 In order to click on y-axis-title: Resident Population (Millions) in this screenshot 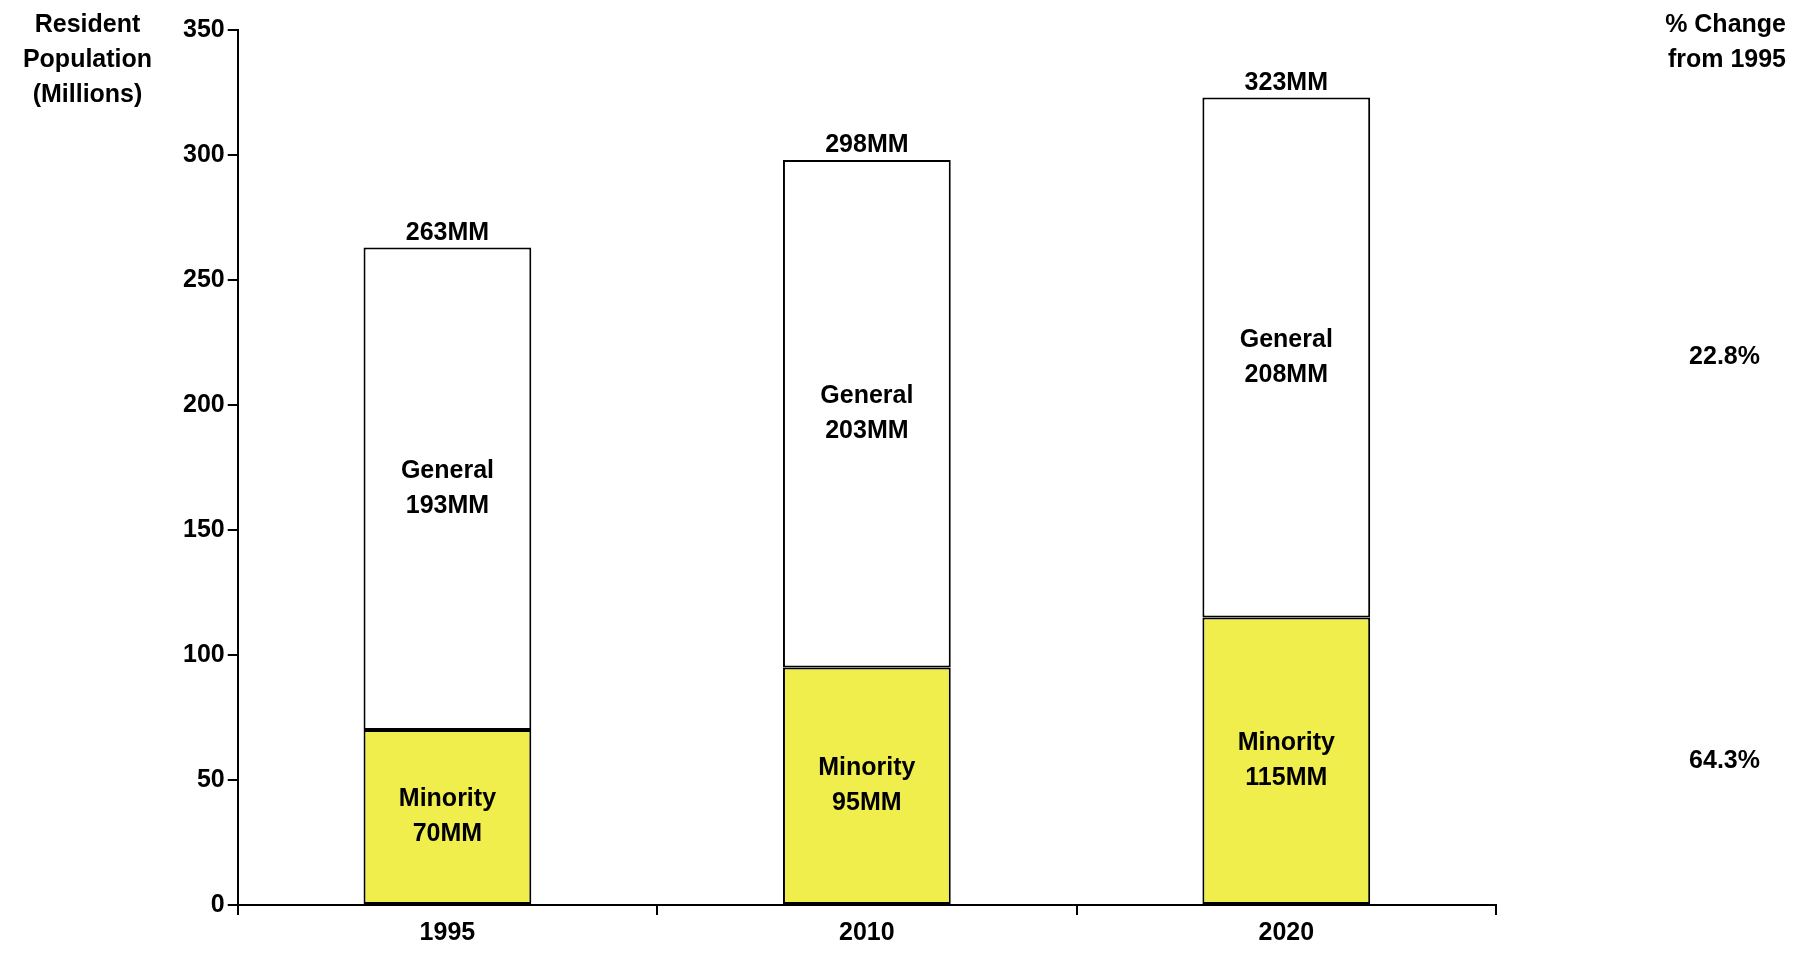, I will do `click(87, 58)`.